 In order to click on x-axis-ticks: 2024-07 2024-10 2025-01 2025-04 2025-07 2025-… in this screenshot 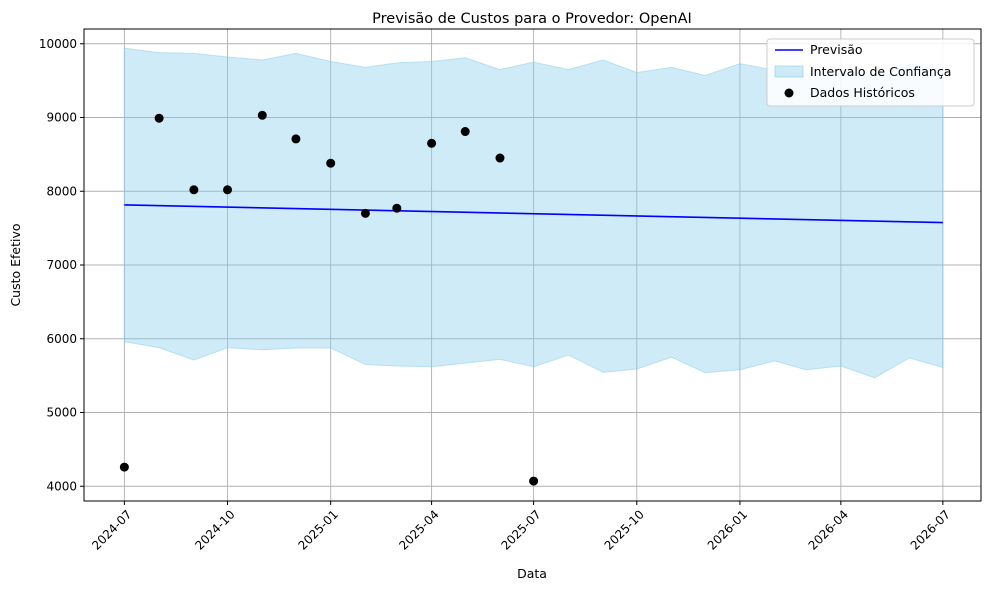, I will do `click(521, 527)`.